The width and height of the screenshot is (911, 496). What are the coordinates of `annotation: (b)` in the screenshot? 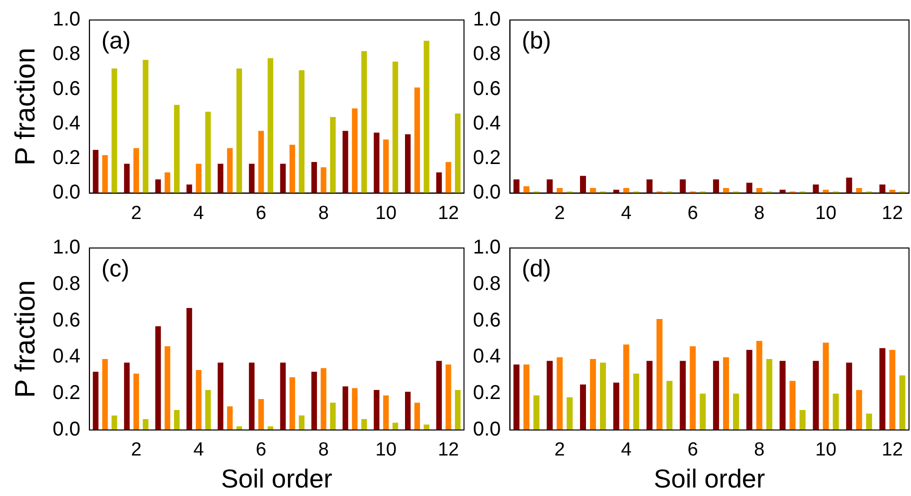 It's located at (537, 41).